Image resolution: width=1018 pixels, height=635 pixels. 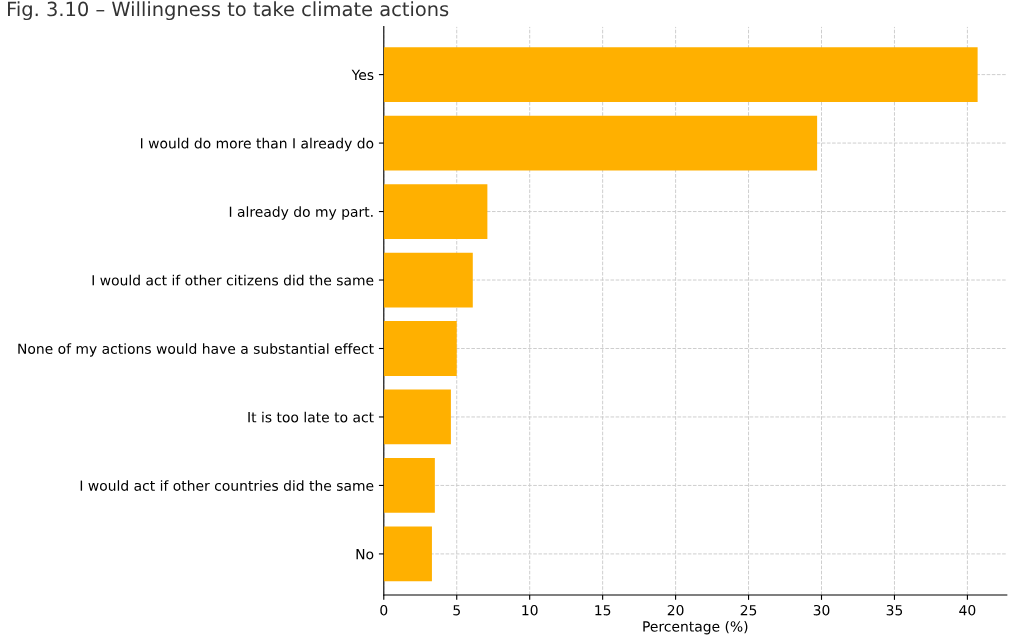 I want to click on y-tick-label: It is too late to act, so click(x=311, y=417).